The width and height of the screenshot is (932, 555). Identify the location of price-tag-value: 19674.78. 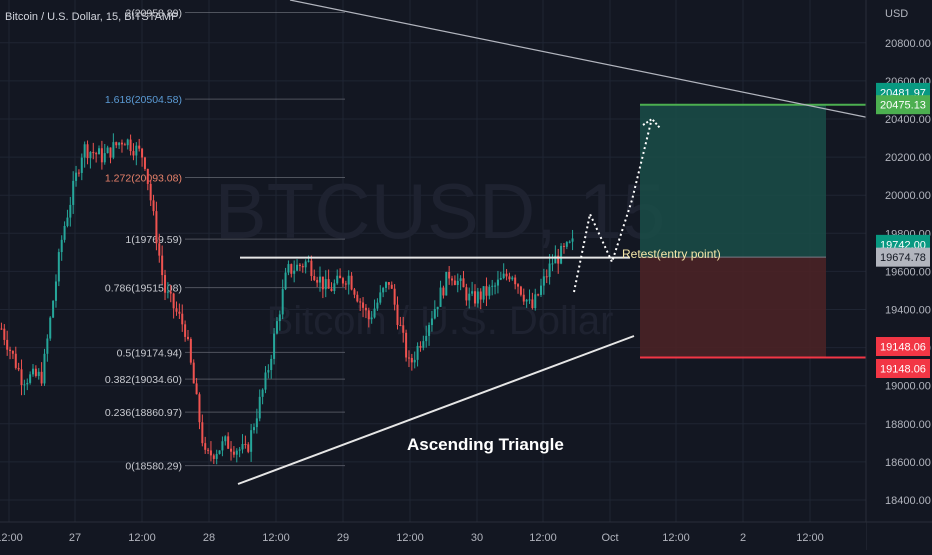
(903, 258).